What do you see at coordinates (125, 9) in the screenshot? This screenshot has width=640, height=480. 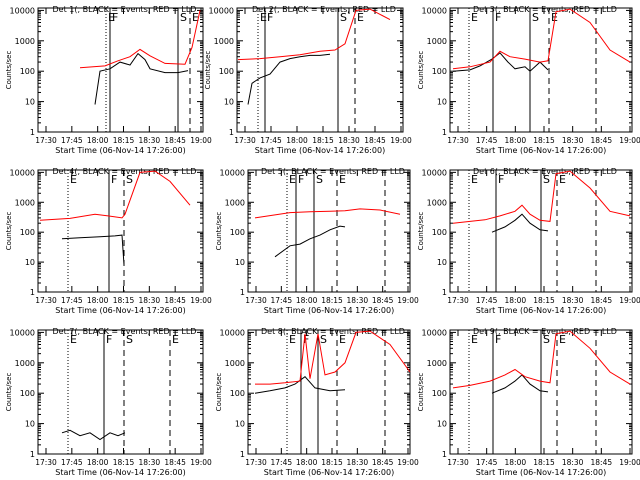 I see `panel-title: Det 1(, BLACK = Events, RED = LLD` at bounding box center [125, 9].